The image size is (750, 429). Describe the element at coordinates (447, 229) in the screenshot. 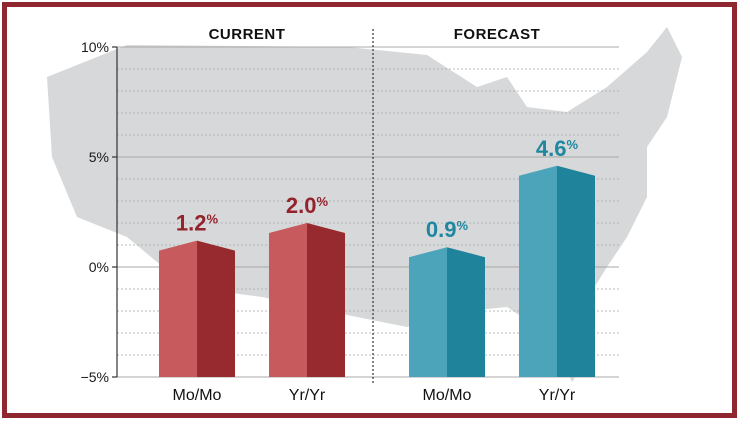

I see `bar-value-label: 0.9%` at that location.